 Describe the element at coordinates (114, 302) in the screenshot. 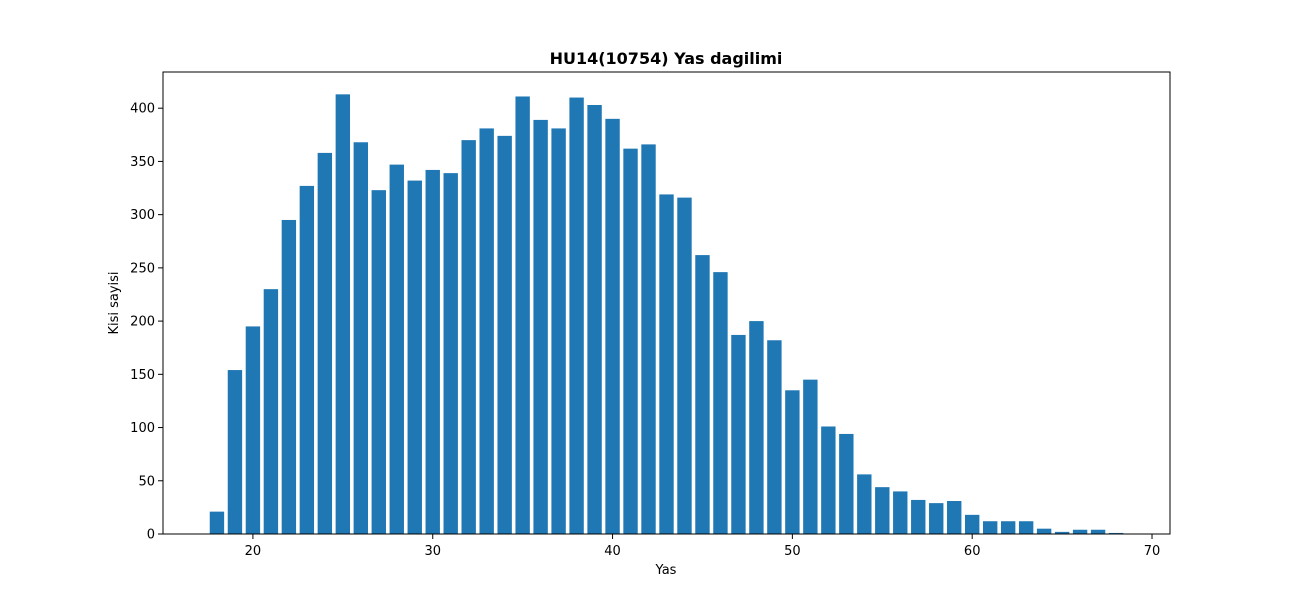

I see `y-axis-label: Kisi sayisi` at that location.